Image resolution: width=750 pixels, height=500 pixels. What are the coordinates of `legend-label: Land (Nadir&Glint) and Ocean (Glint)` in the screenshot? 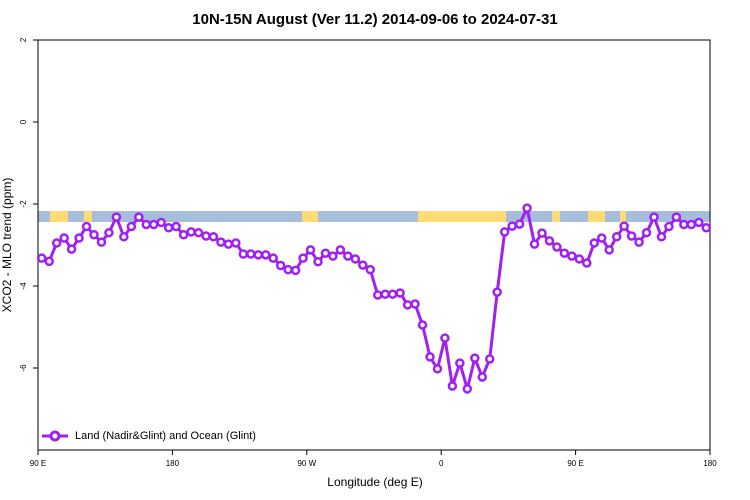 It's located at (165, 436).